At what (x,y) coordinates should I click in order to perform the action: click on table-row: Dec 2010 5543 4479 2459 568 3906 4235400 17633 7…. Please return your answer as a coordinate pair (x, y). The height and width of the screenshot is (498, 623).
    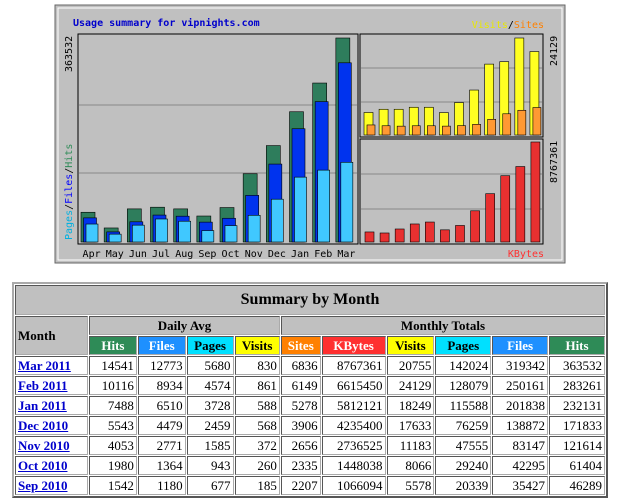
    Looking at the image, I should click on (310, 425).